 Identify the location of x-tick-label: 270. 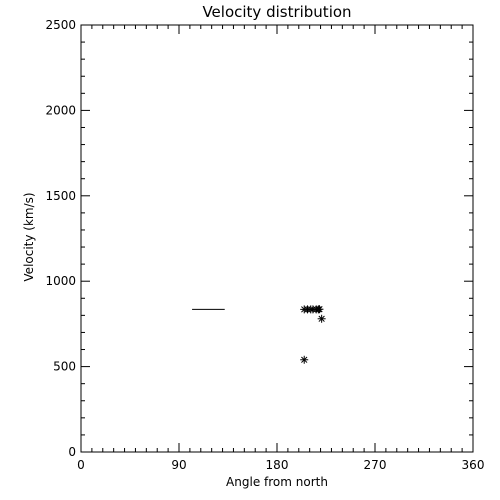
(375, 465).